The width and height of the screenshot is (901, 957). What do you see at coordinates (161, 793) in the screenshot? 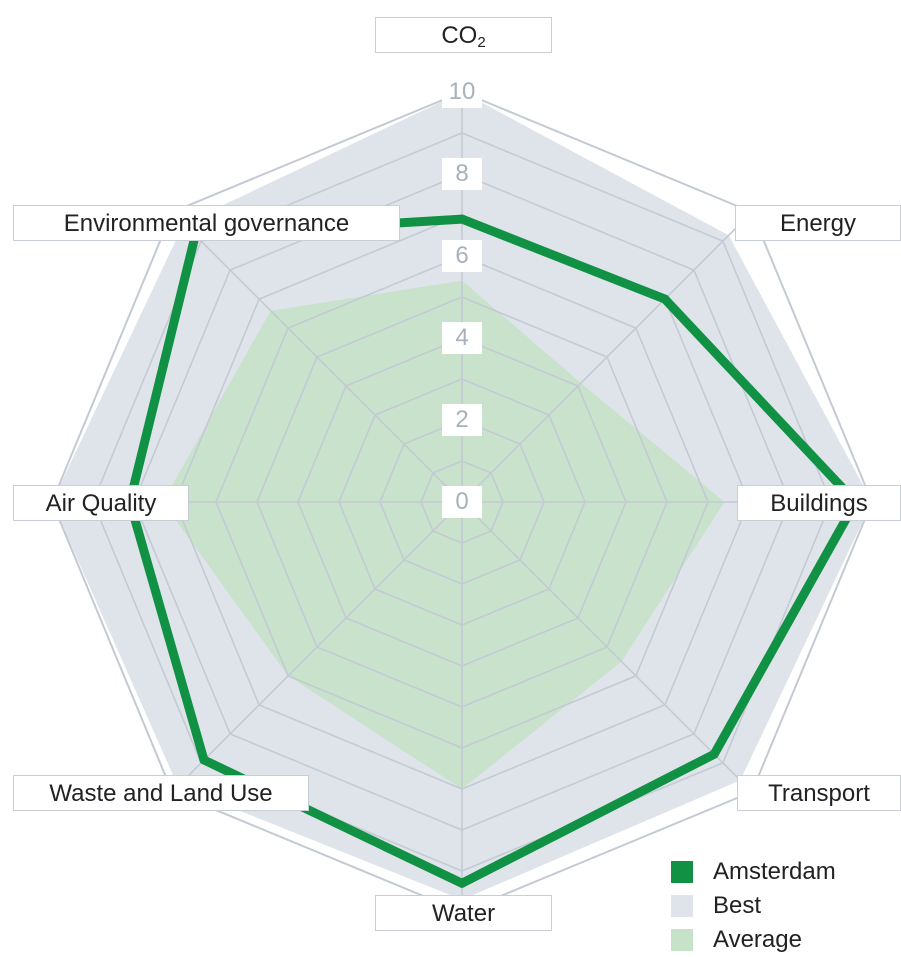
I see `axis-label-waste-and-land-use: Waste and Land Use` at bounding box center [161, 793].